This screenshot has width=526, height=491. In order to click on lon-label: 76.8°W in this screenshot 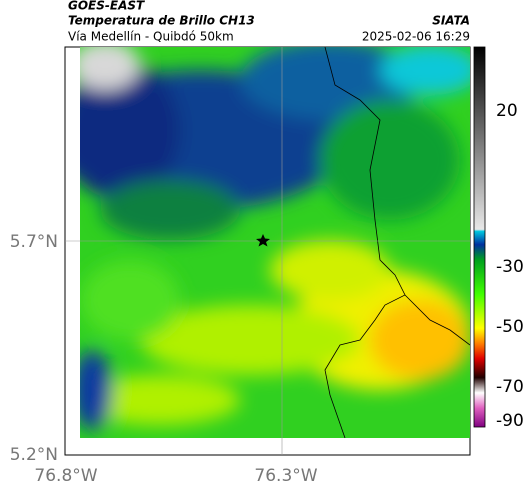, I will do `click(65, 476)`.